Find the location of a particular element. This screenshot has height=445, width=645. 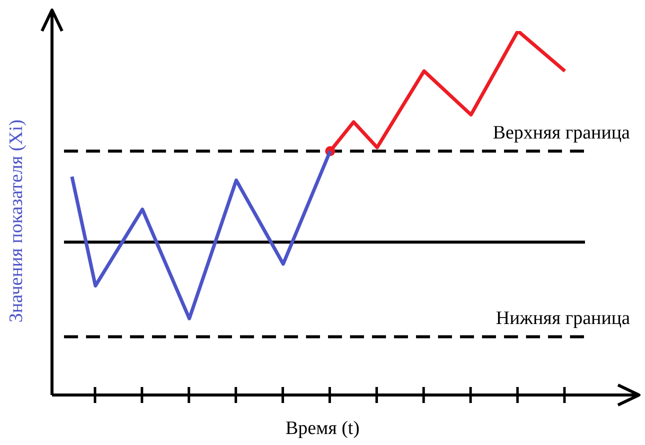

y-axis-title: Значения показателя (Xi) is located at coordinates (17, 221).